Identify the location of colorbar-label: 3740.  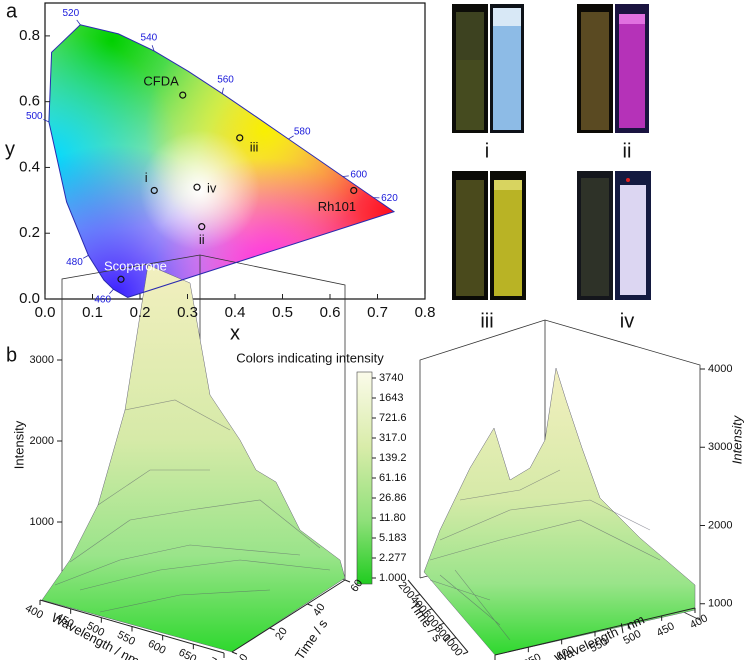
(391, 378).